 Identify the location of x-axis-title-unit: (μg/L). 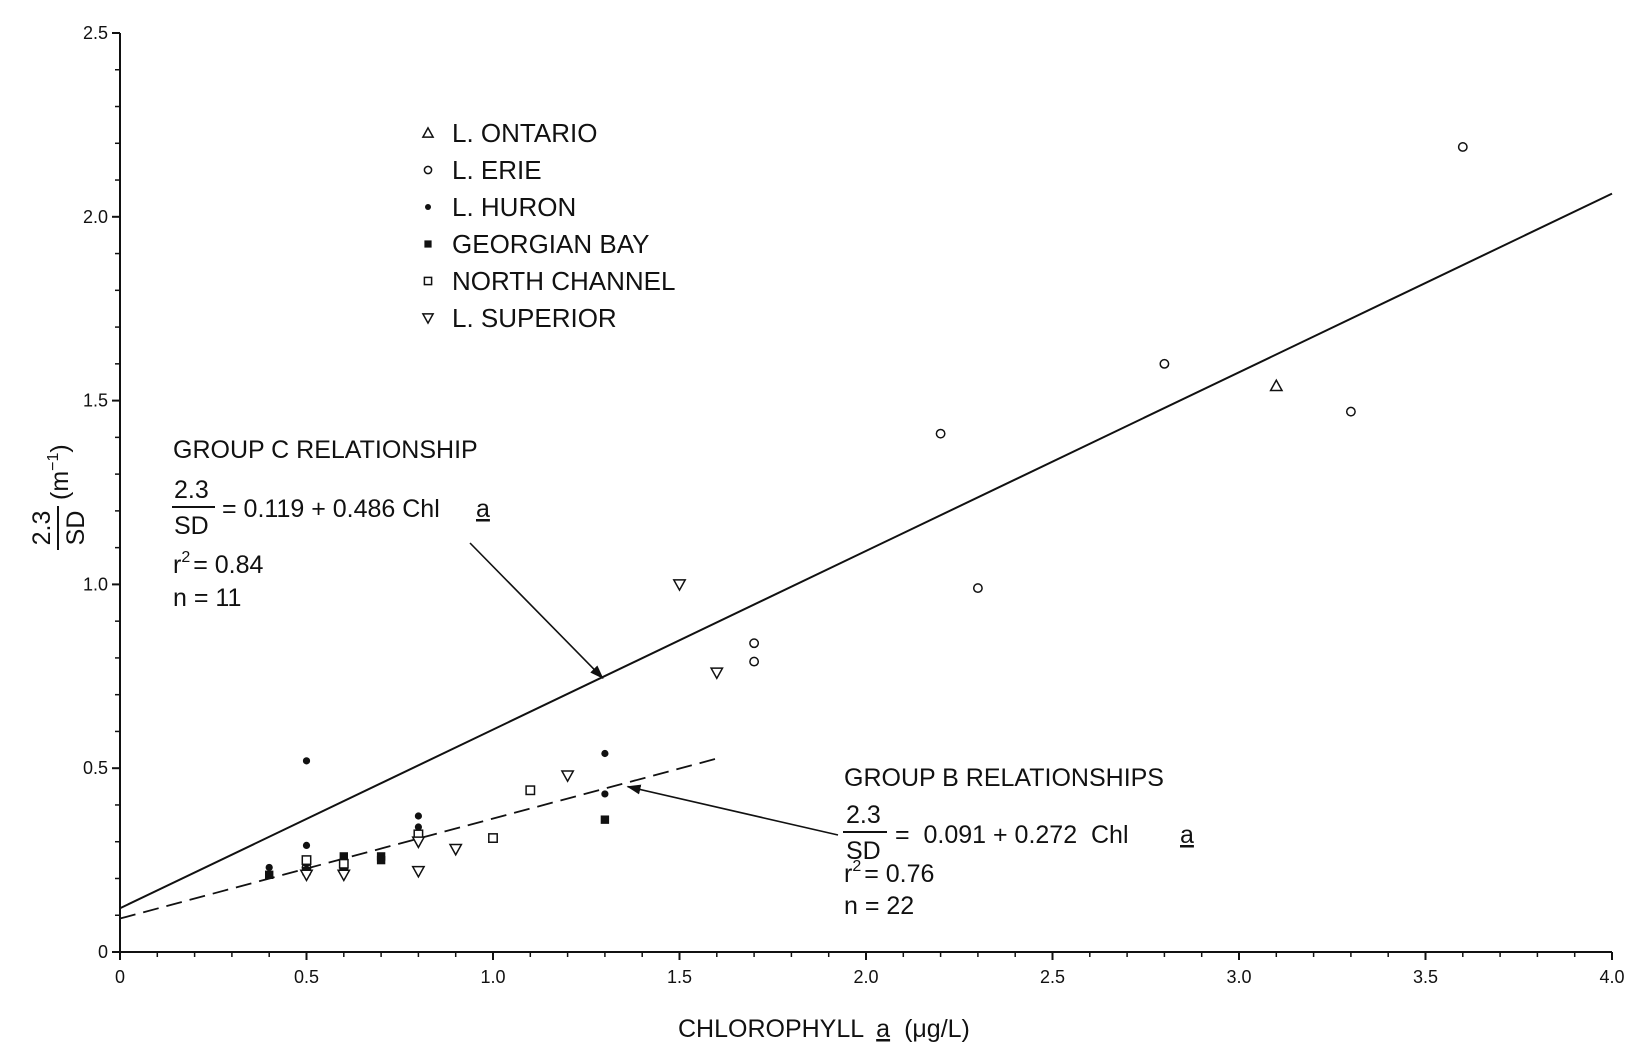
(937, 1029).